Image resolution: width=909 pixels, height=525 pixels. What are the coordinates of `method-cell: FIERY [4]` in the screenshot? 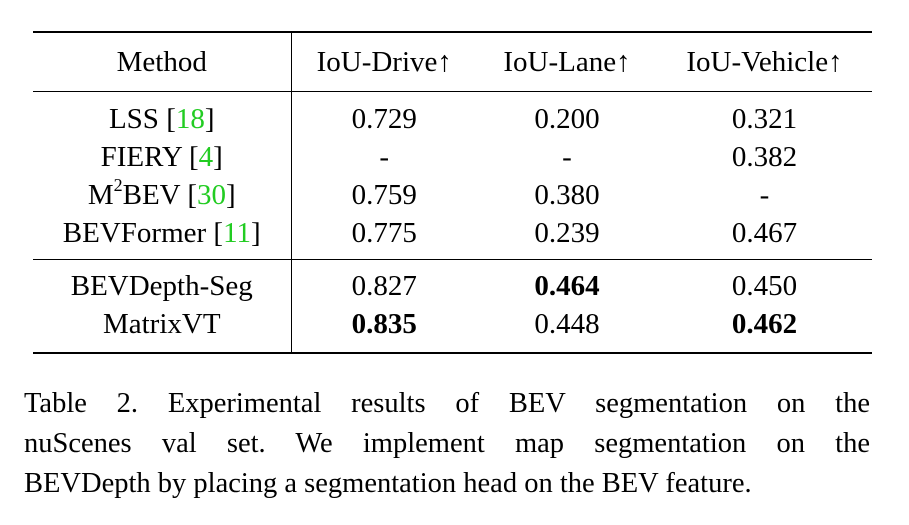 It's located at (162, 157).